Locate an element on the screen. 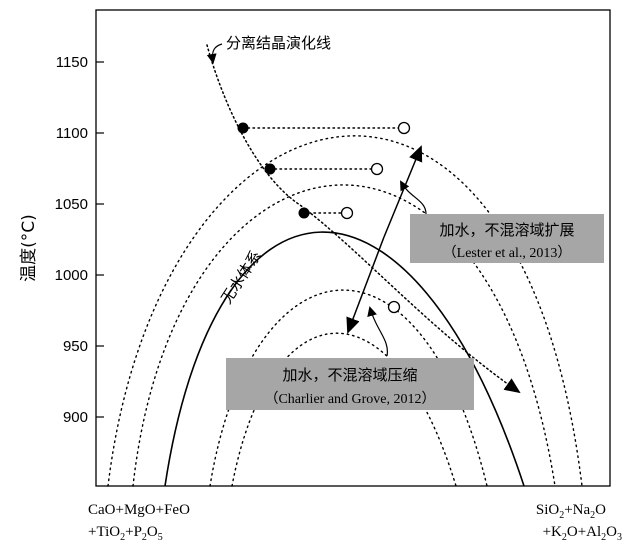  charlier-annotation-box is located at coordinates (350, 384).